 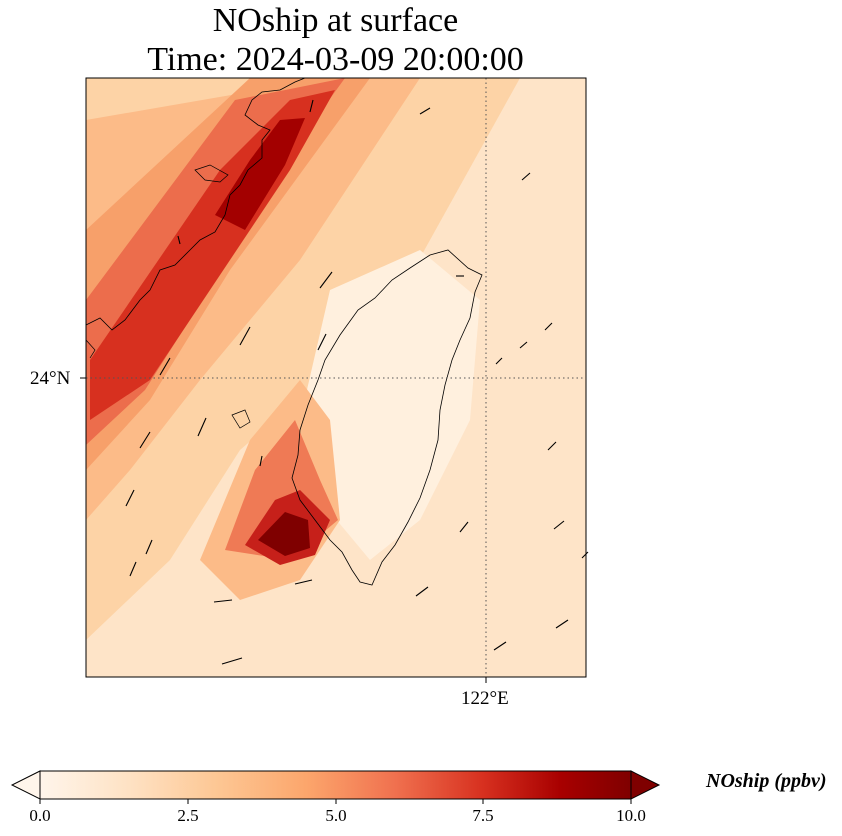 What do you see at coordinates (387, 417) in the screenshot?
I see `taiwan-coastline` at bounding box center [387, 417].